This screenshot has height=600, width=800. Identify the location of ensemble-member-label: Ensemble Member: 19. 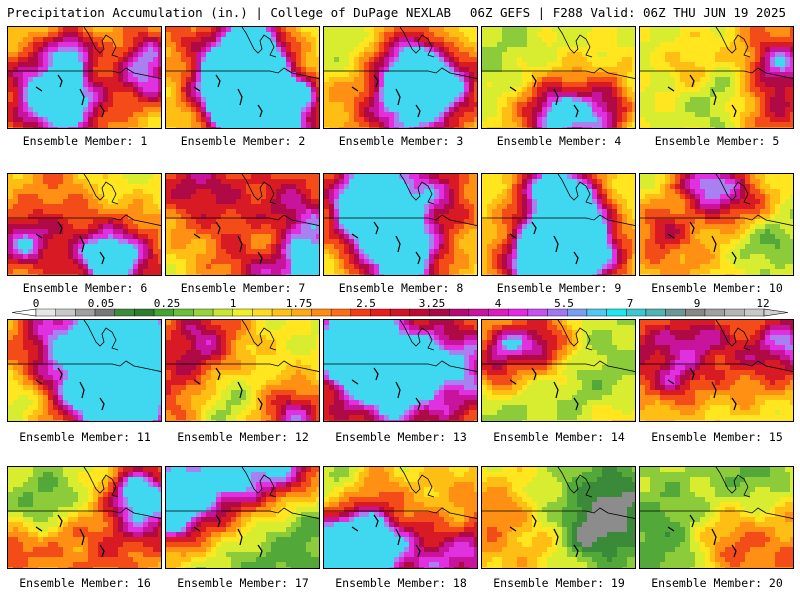
(559, 583).